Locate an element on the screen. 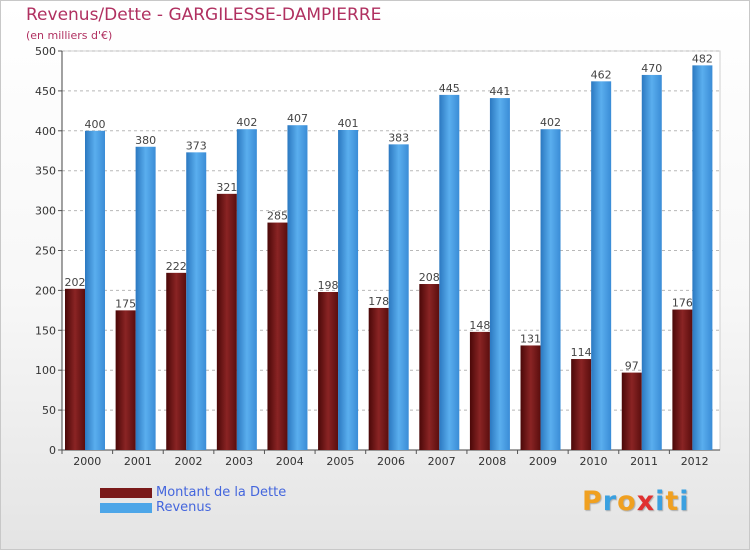 The image size is (750, 550). label-dette: 321 is located at coordinates (226, 187).